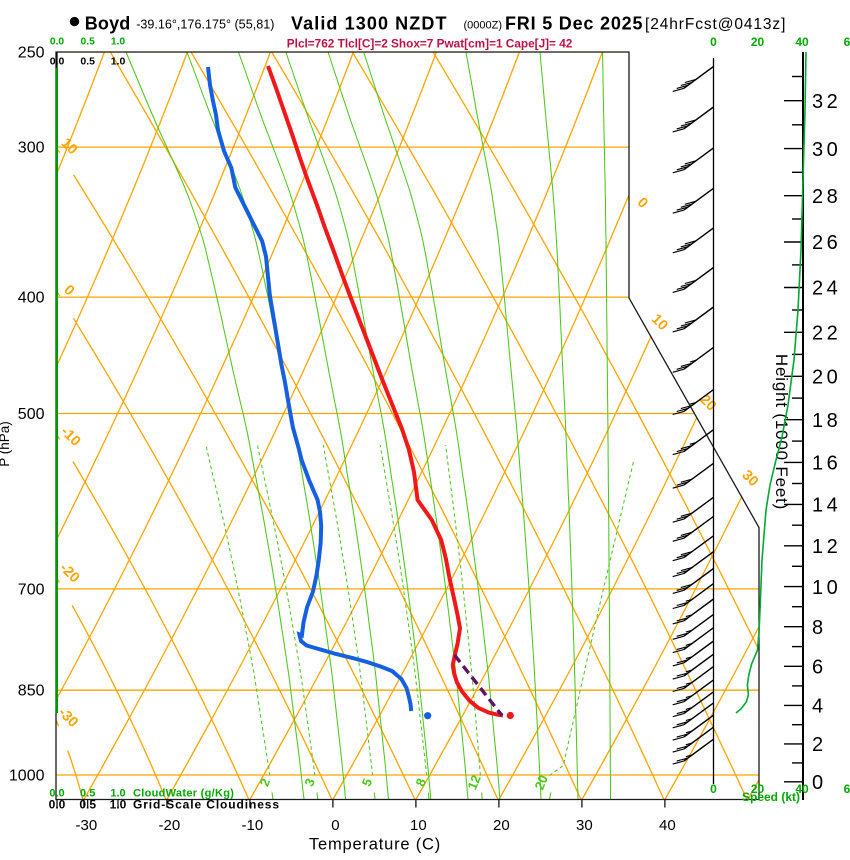 The height and width of the screenshot is (860, 850). What do you see at coordinates (31, 298) in the screenshot?
I see `svg-text: 400` at bounding box center [31, 298].